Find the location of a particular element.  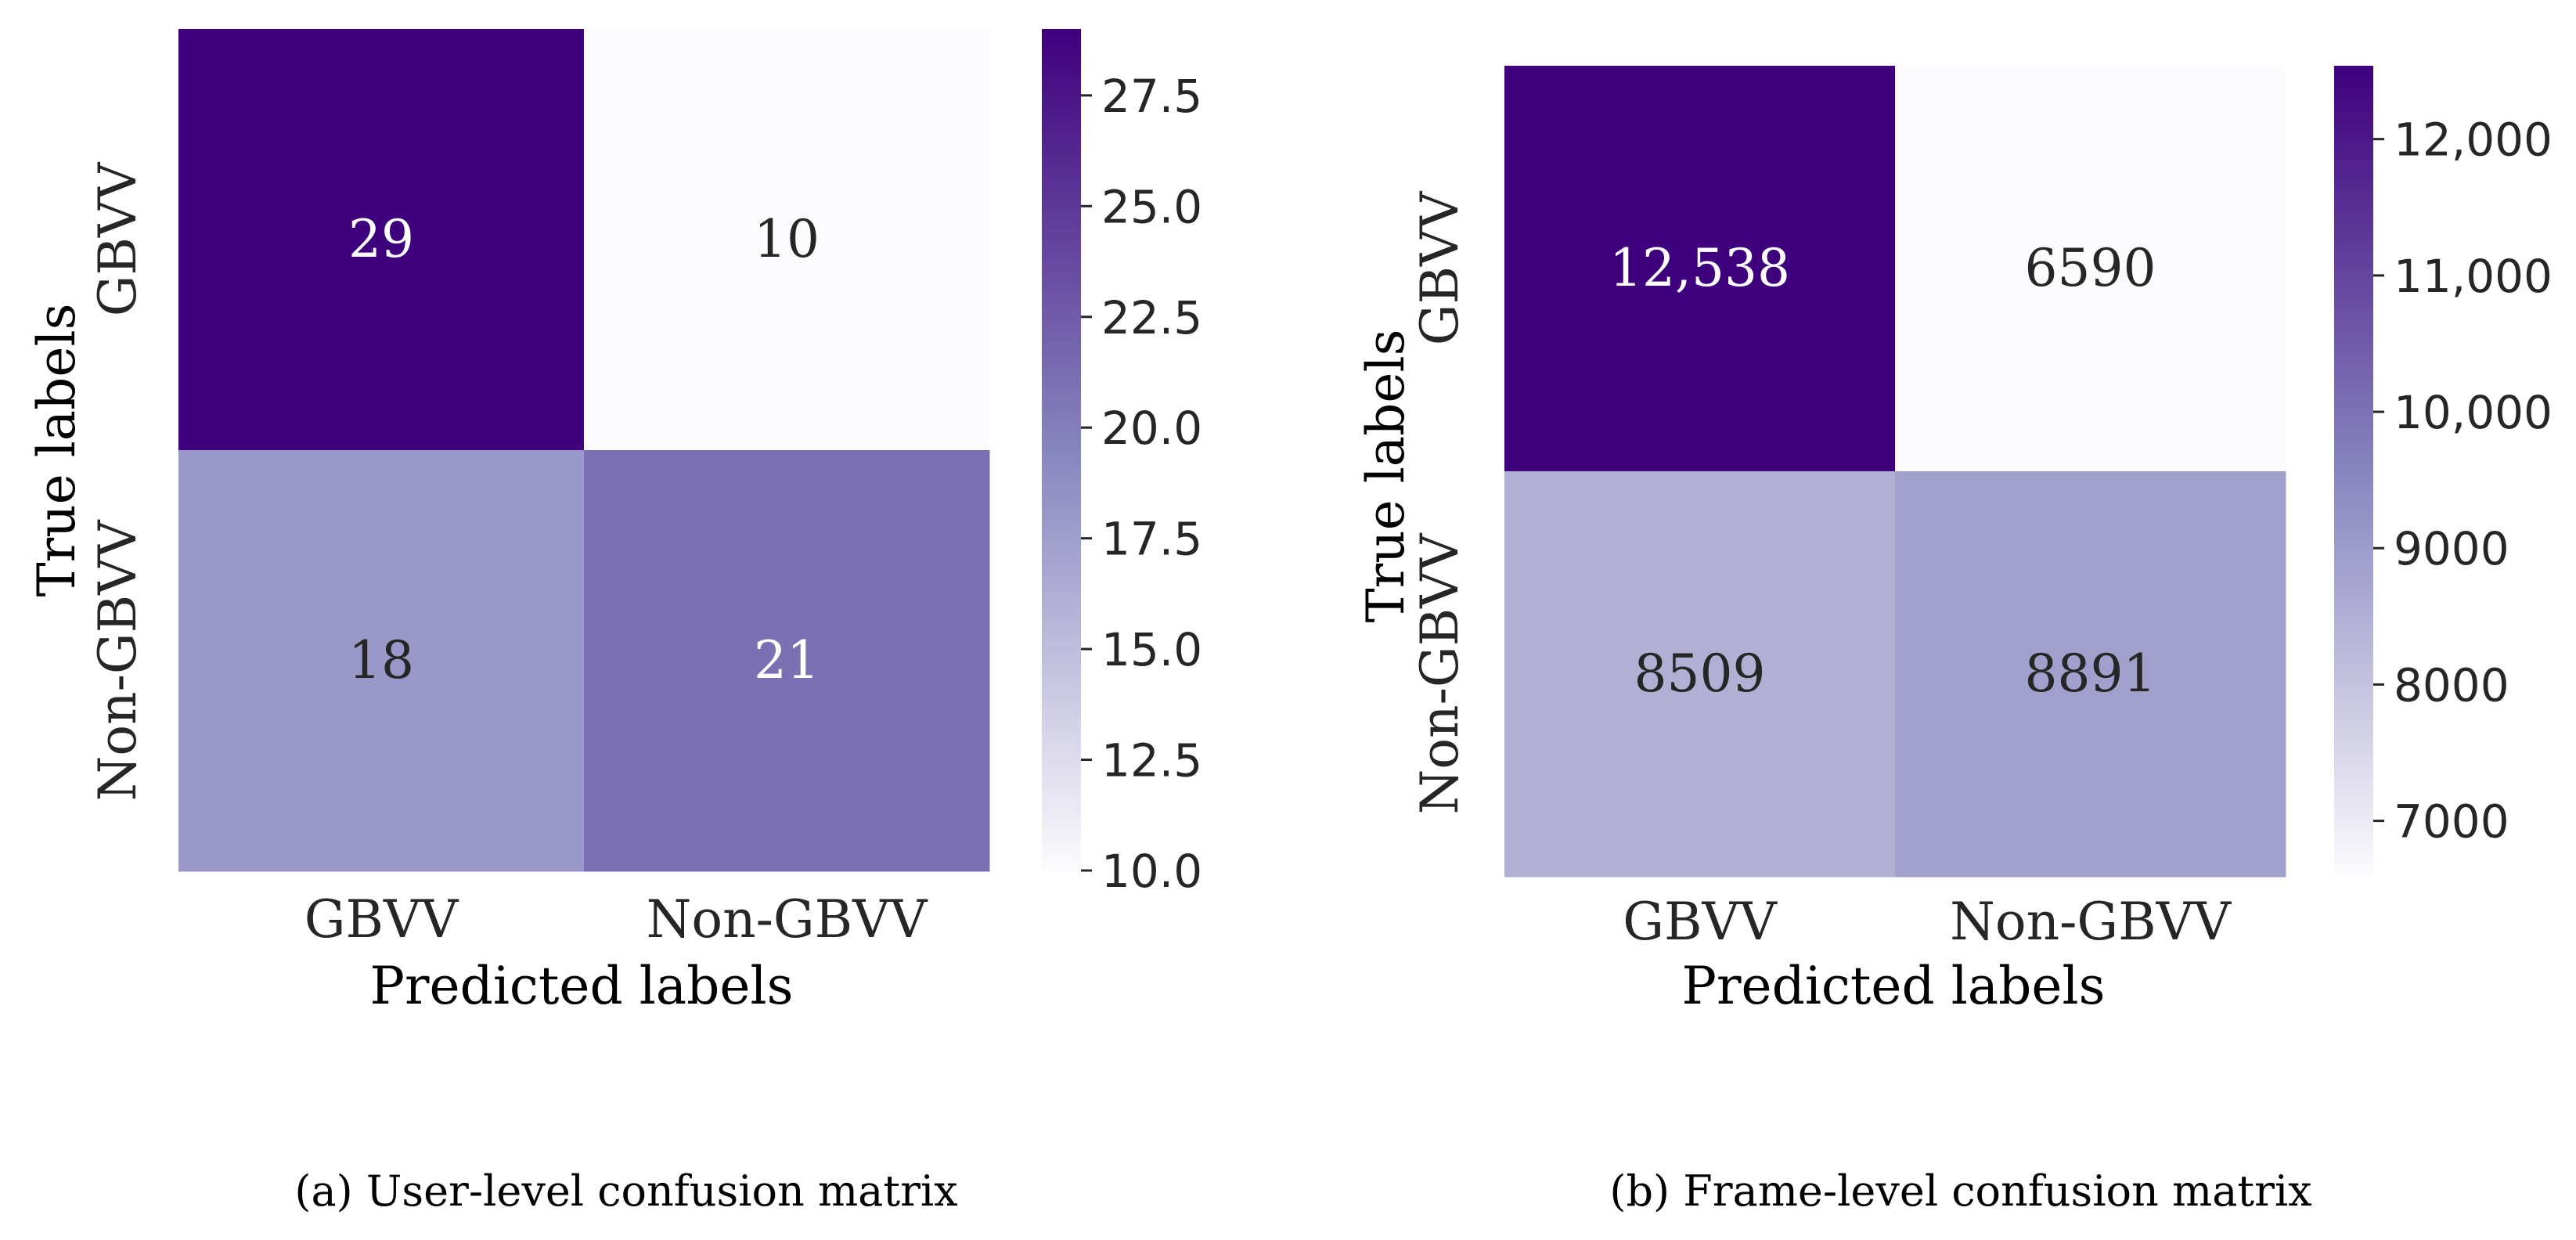

cell-value: 8891 is located at coordinates (2090, 673).